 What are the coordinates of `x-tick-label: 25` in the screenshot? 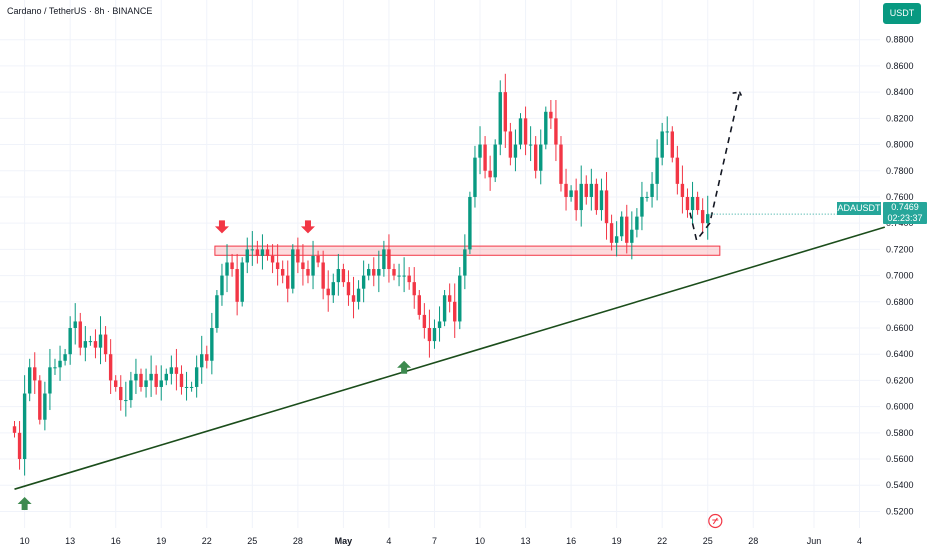 It's located at (252, 541).